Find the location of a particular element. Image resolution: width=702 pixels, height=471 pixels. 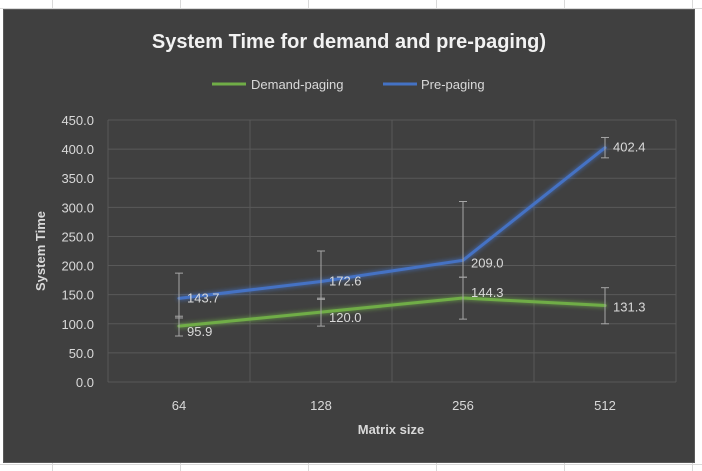

x-tick-label: 64 is located at coordinates (179, 405).